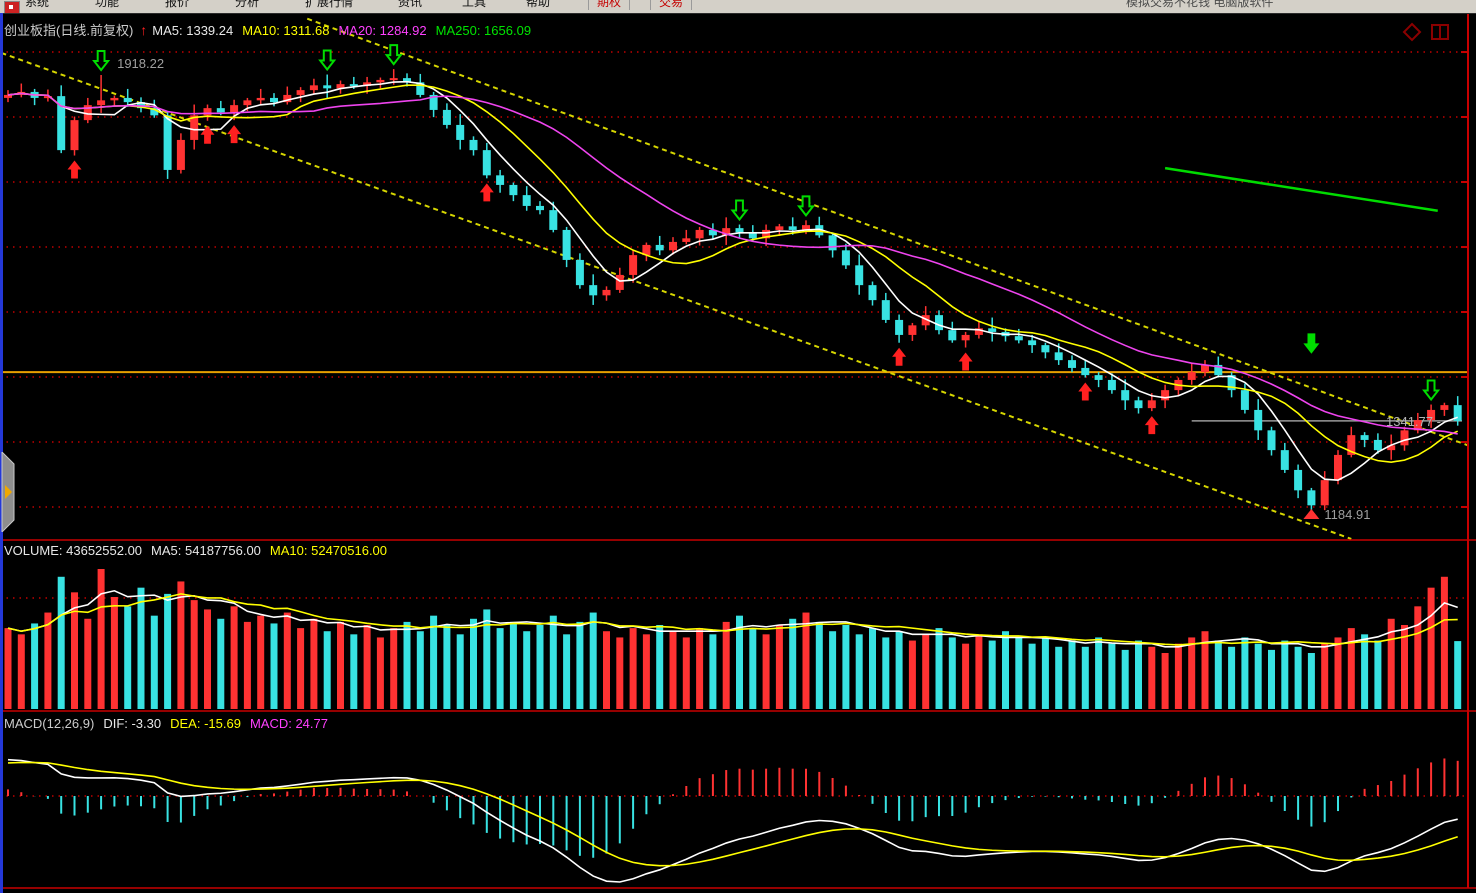 The image size is (1476, 893). I want to click on diamond-icon, so click(1412, 32).